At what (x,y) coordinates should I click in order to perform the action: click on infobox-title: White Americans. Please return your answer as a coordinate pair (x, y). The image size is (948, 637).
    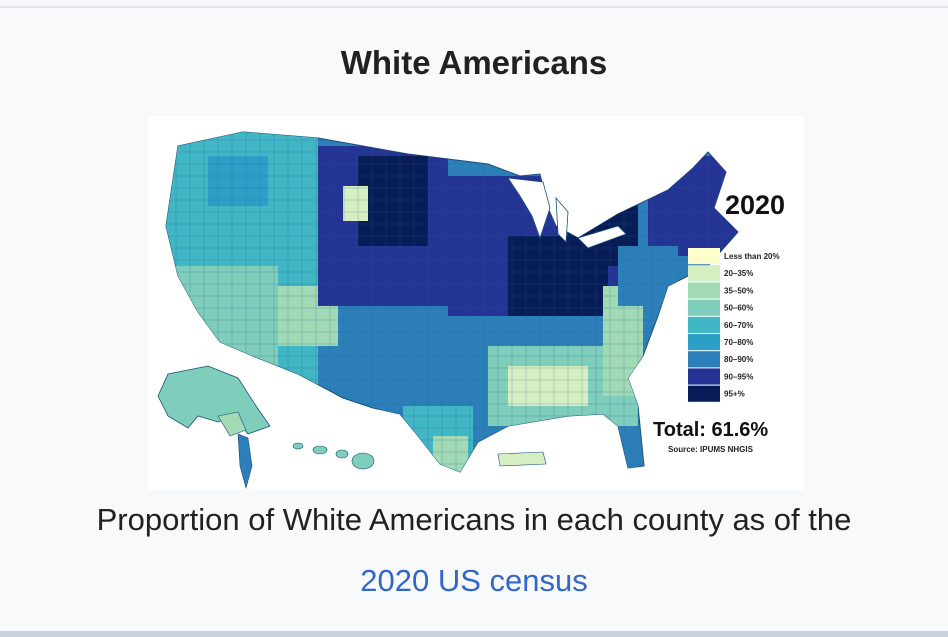
    Looking at the image, I should click on (474, 62).